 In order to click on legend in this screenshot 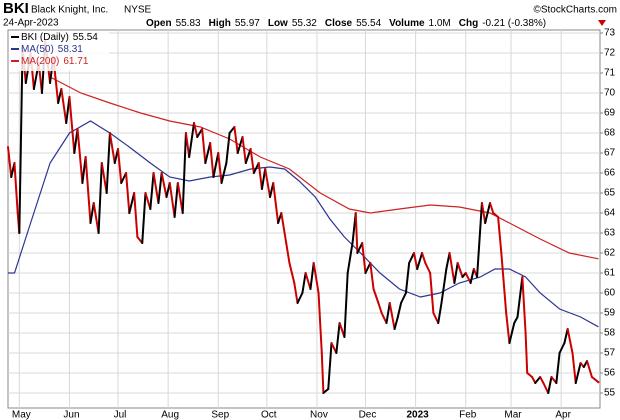, I will do `click(59, 51)`.